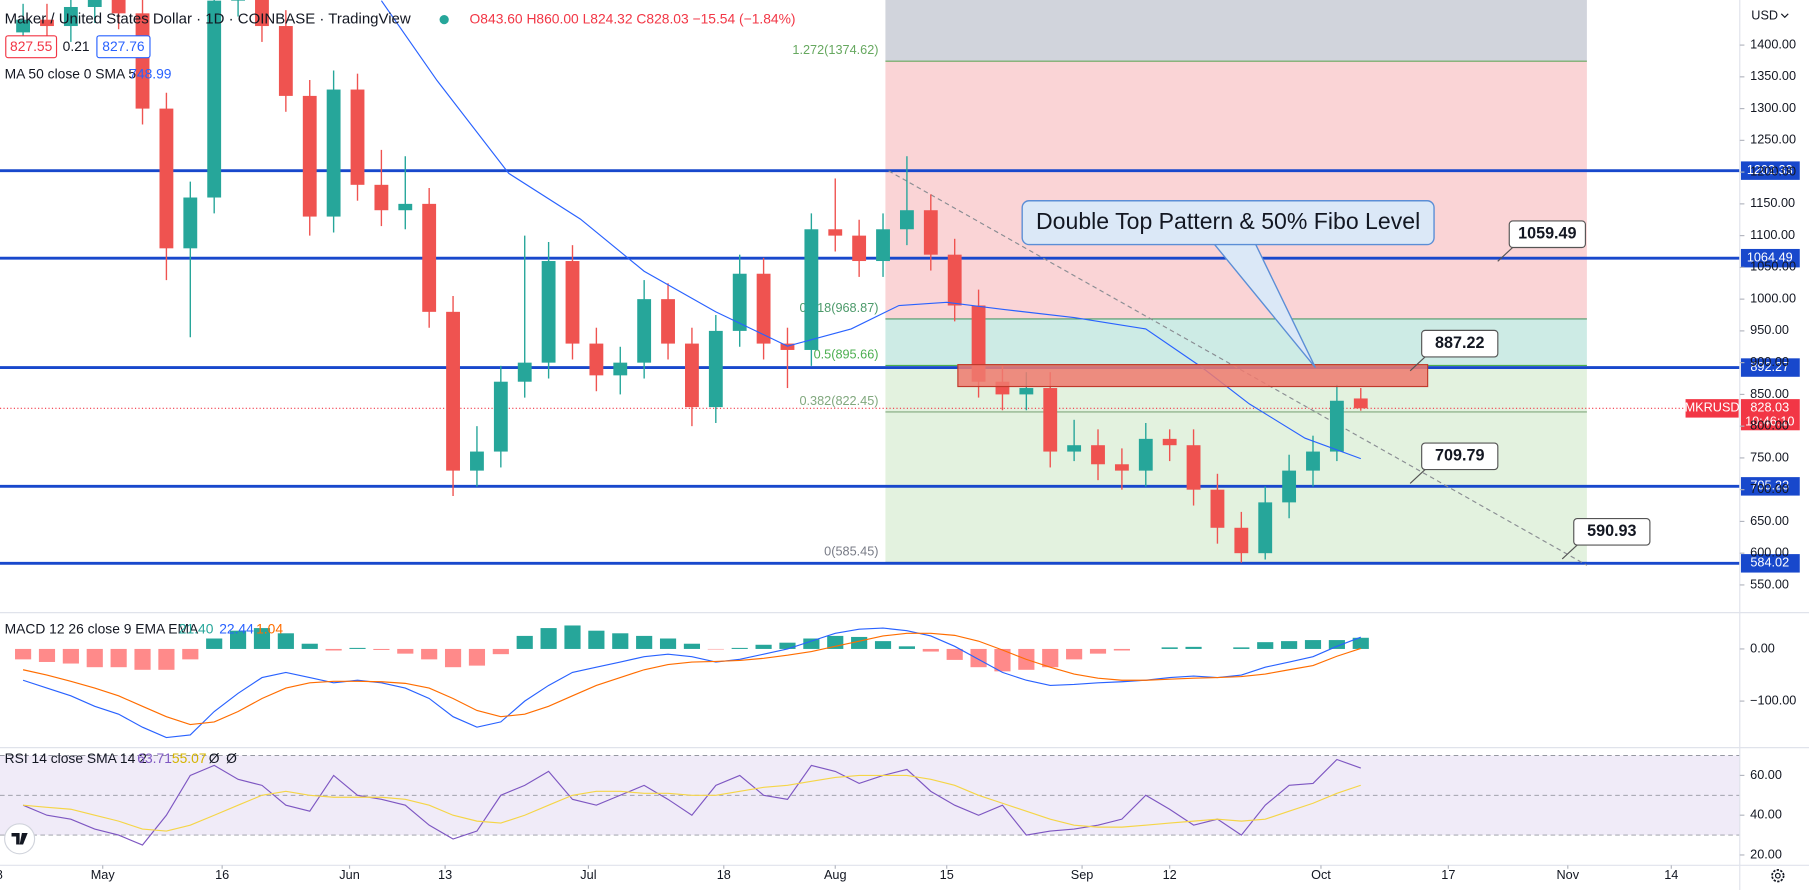  Describe the element at coordinates (1506, 253) in the screenshot. I see `callout-pointer` at that location.